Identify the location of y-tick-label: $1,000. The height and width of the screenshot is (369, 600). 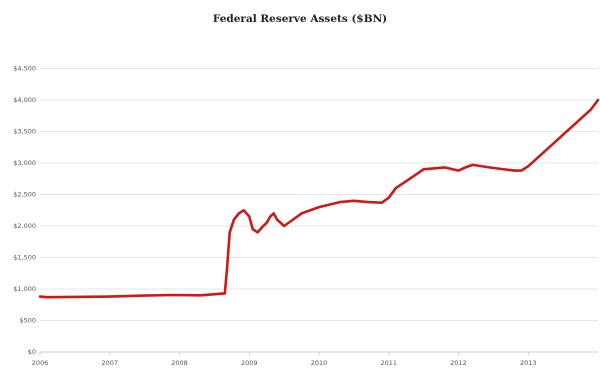
(24, 289).